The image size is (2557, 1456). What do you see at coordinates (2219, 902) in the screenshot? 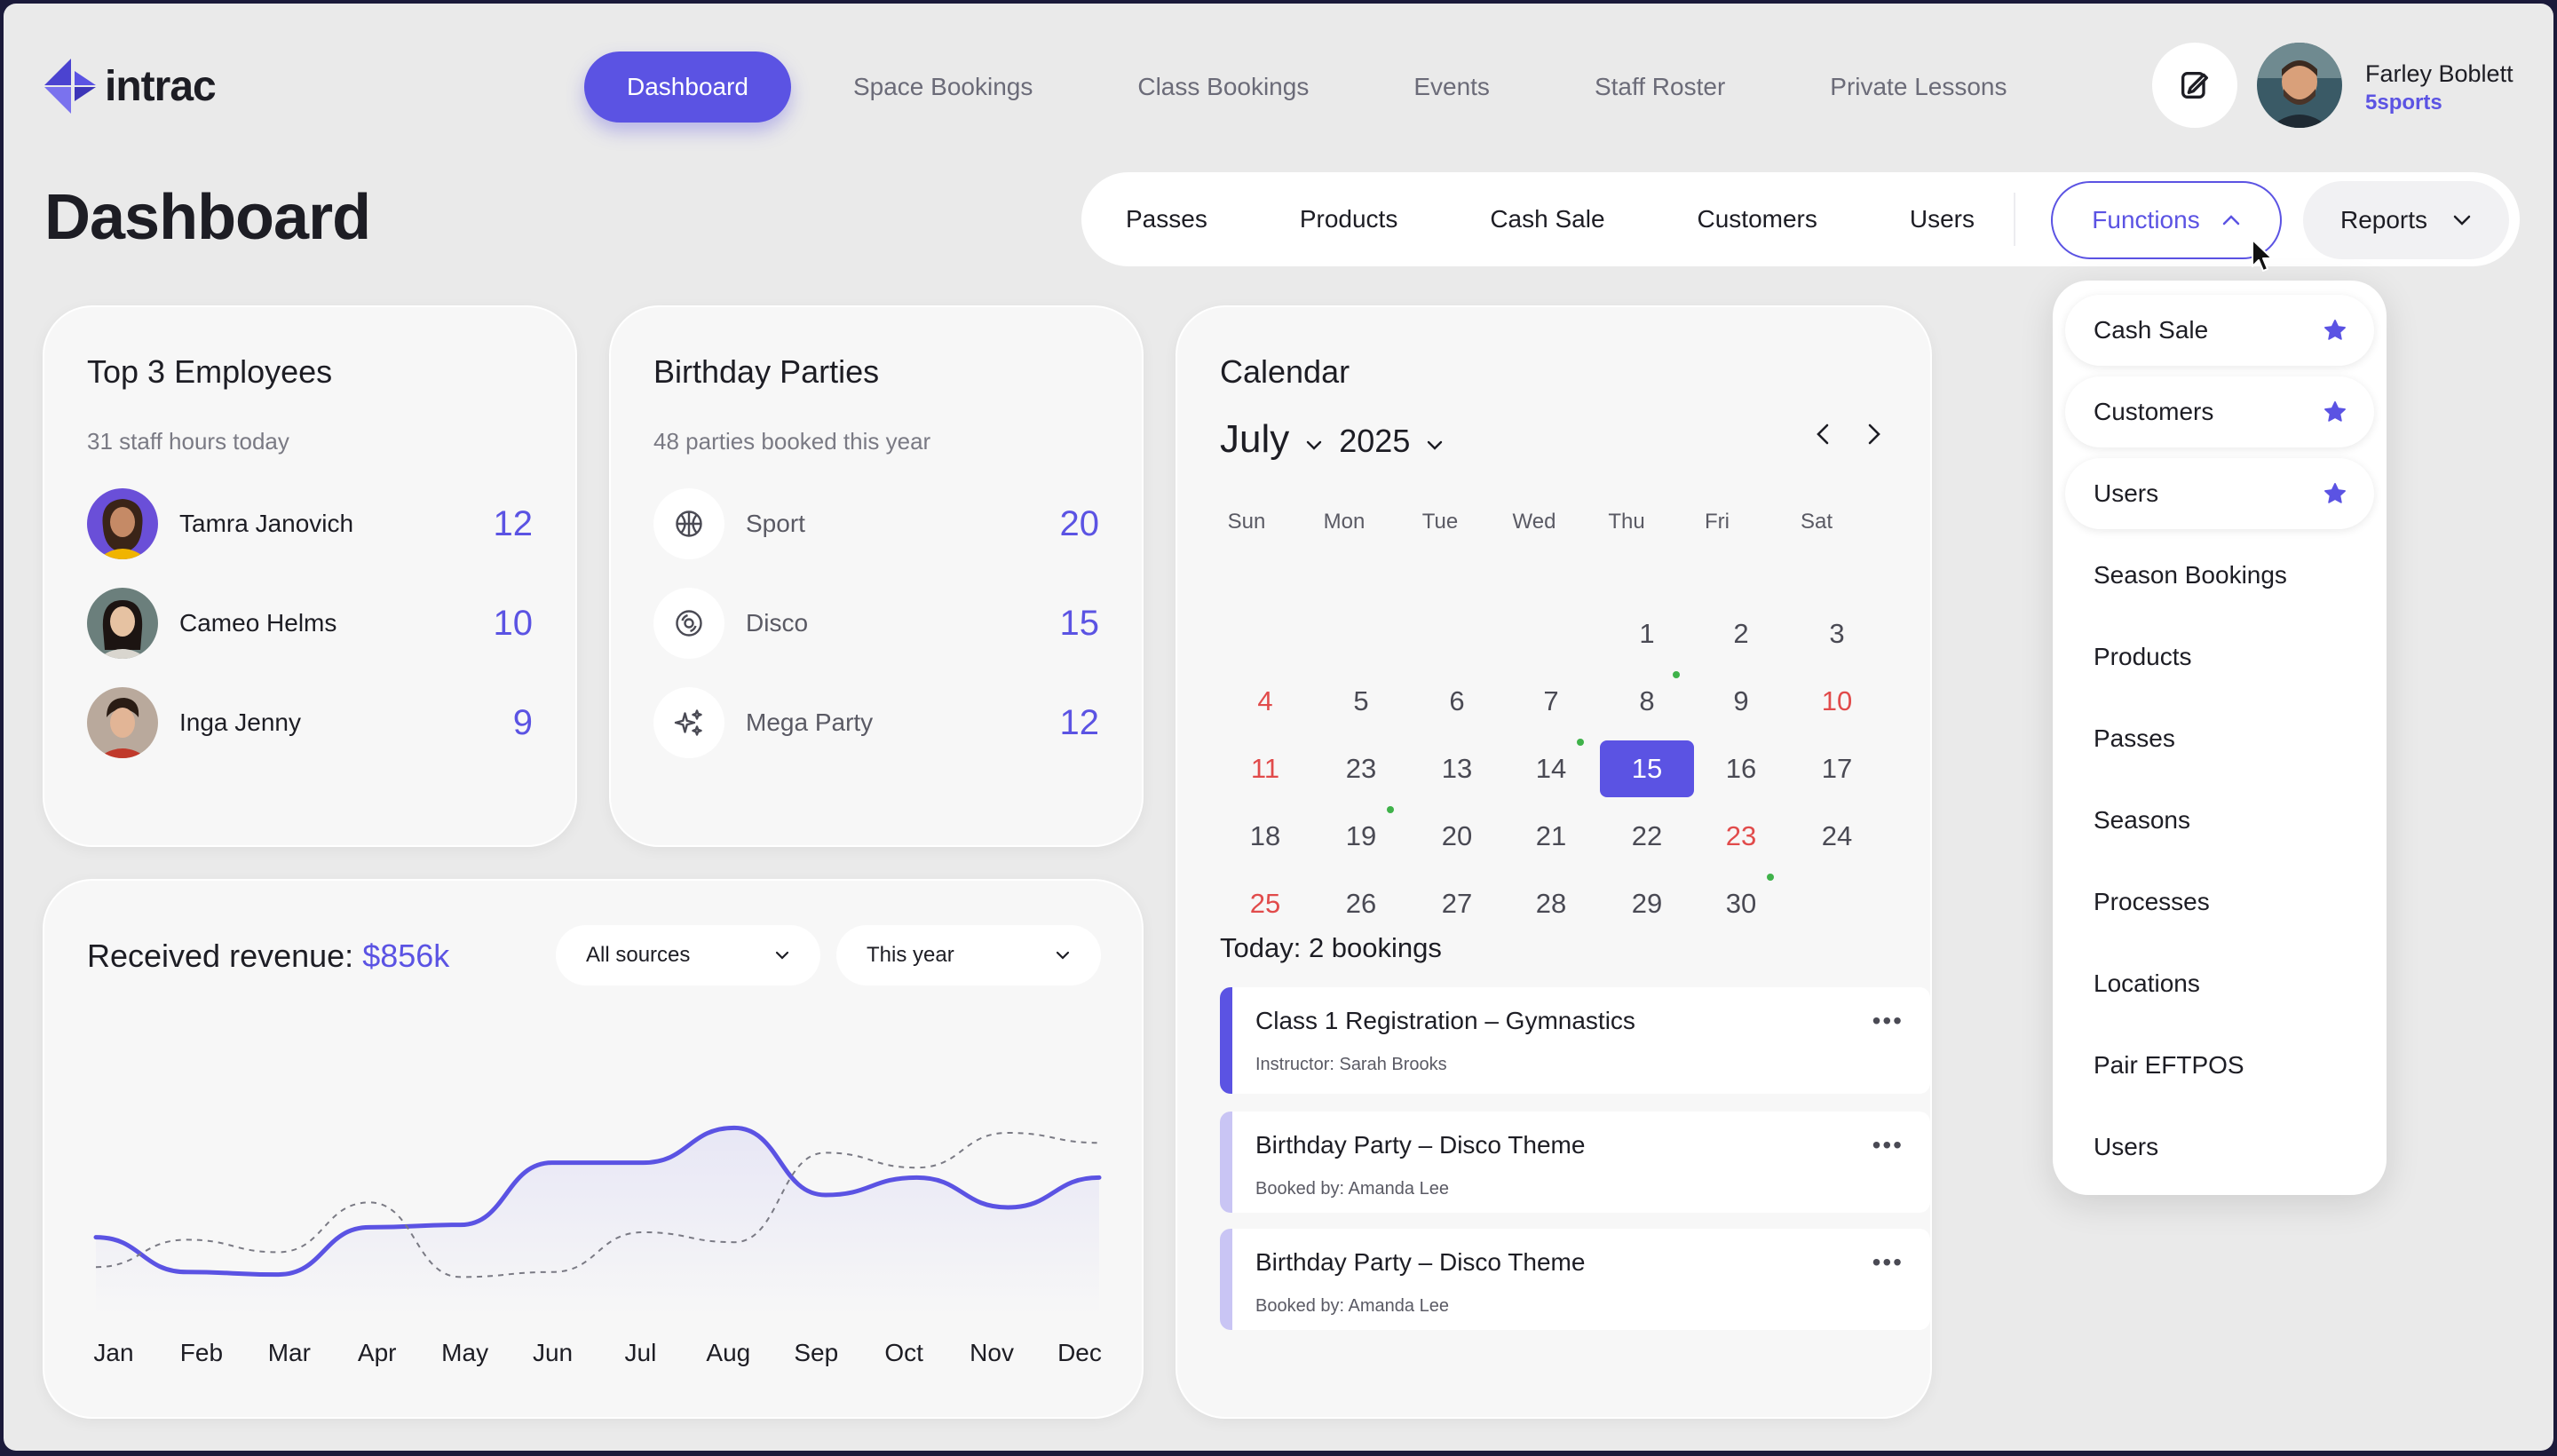
I see `functions-menu-item: Processes` at bounding box center [2219, 902].